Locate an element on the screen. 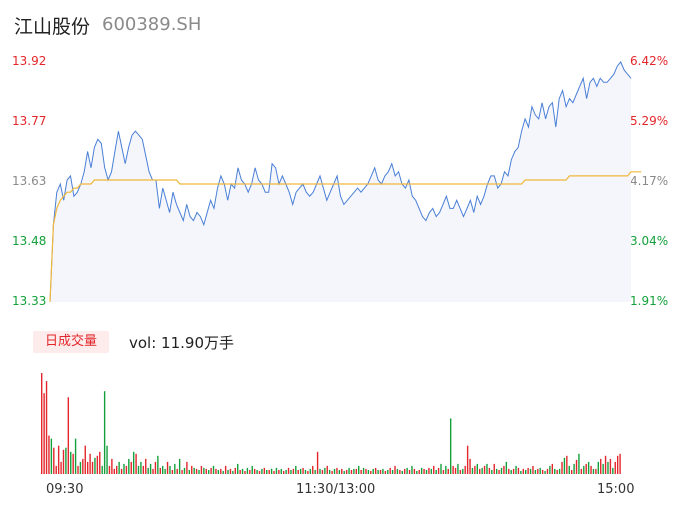 The height and width of the screenshot is (524, 686). volume-summary: vol: 11.90万手 is located at coordinates (181, 343).